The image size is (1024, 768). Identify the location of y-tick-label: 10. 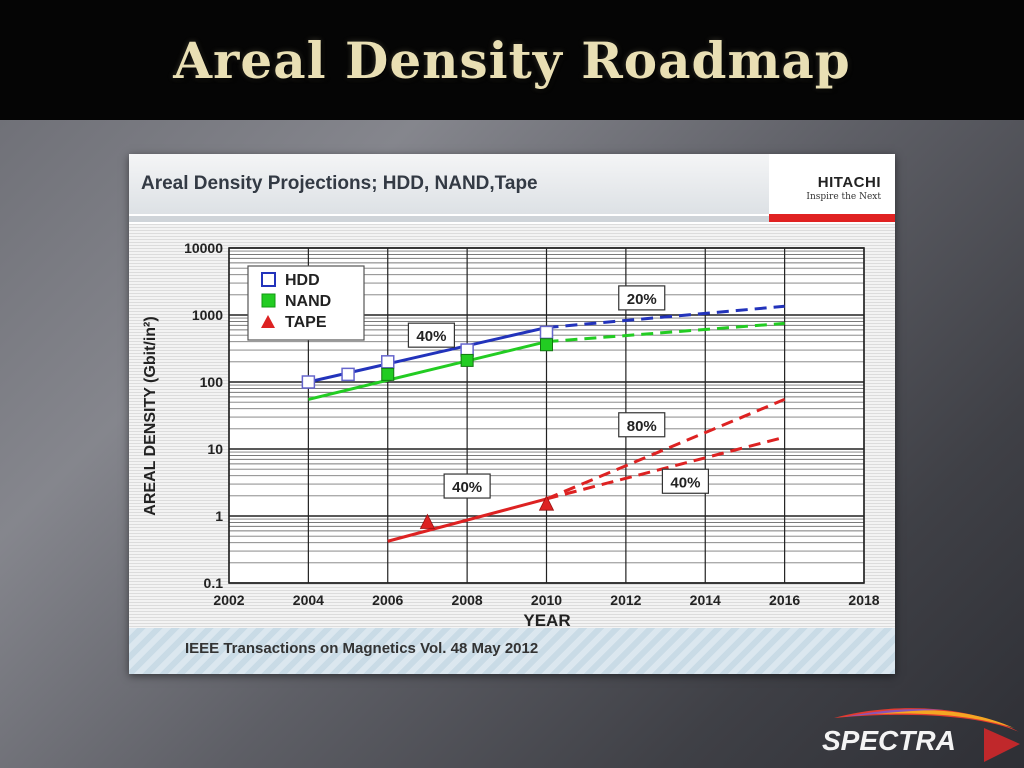
(215, 449).